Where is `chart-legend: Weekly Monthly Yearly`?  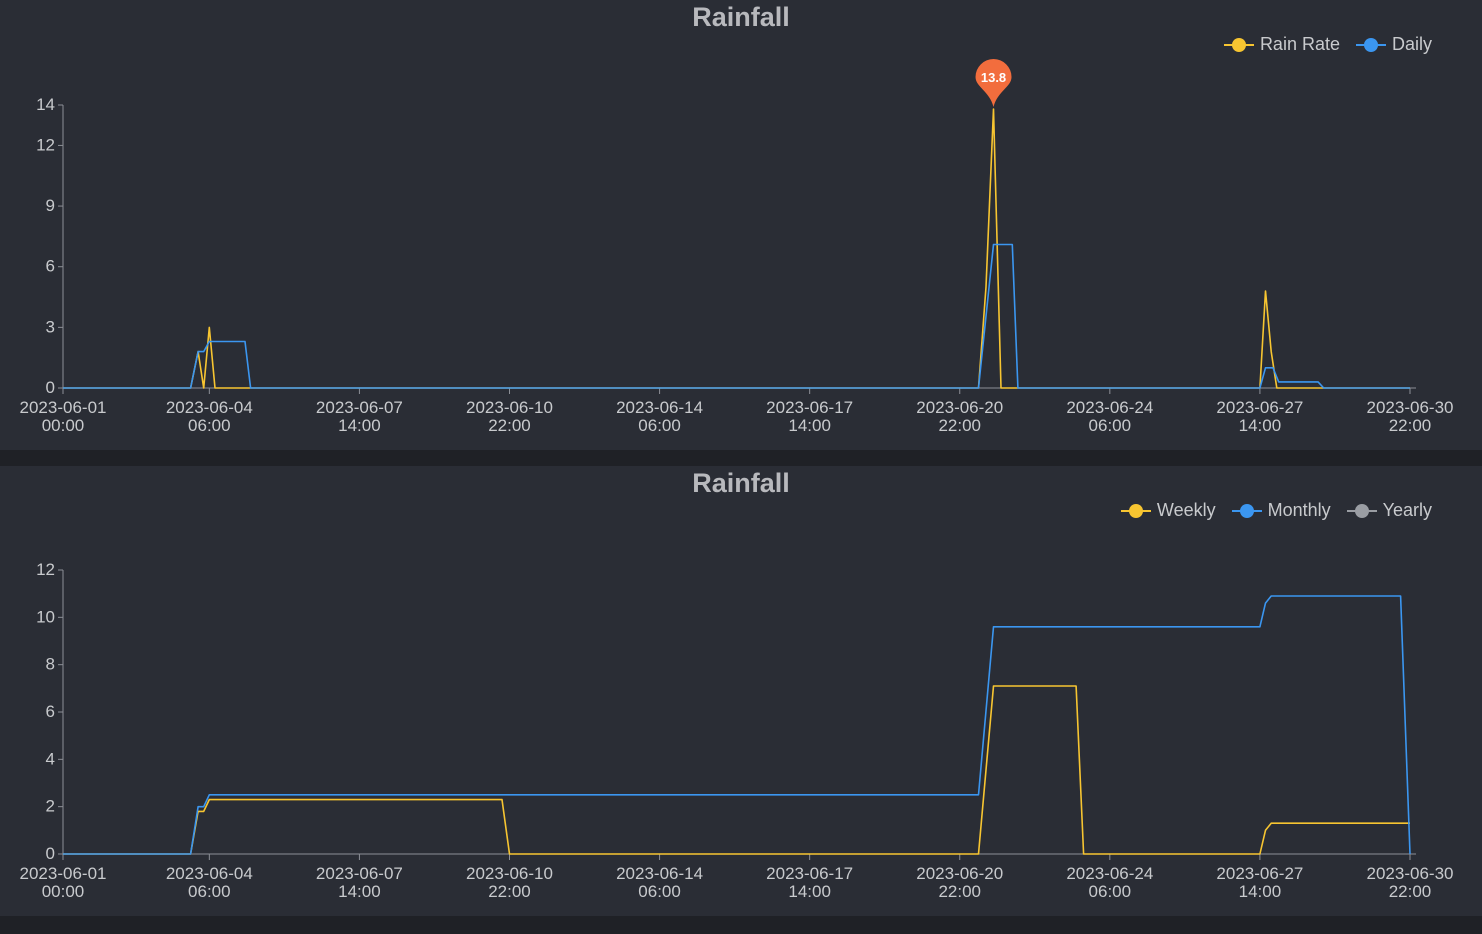 chart-legend: Weekly Monthly Yearly is located at coordinates (1276, 510).